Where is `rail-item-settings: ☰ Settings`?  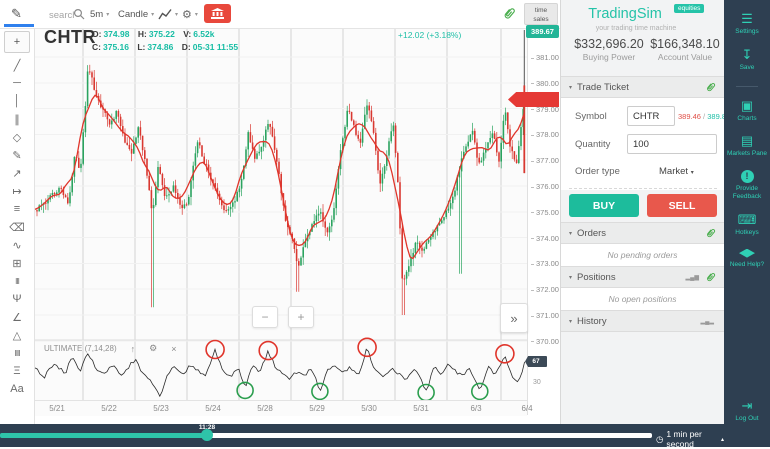
rail-item-settings: ☰ Settings is located at coordinates (747, 24).